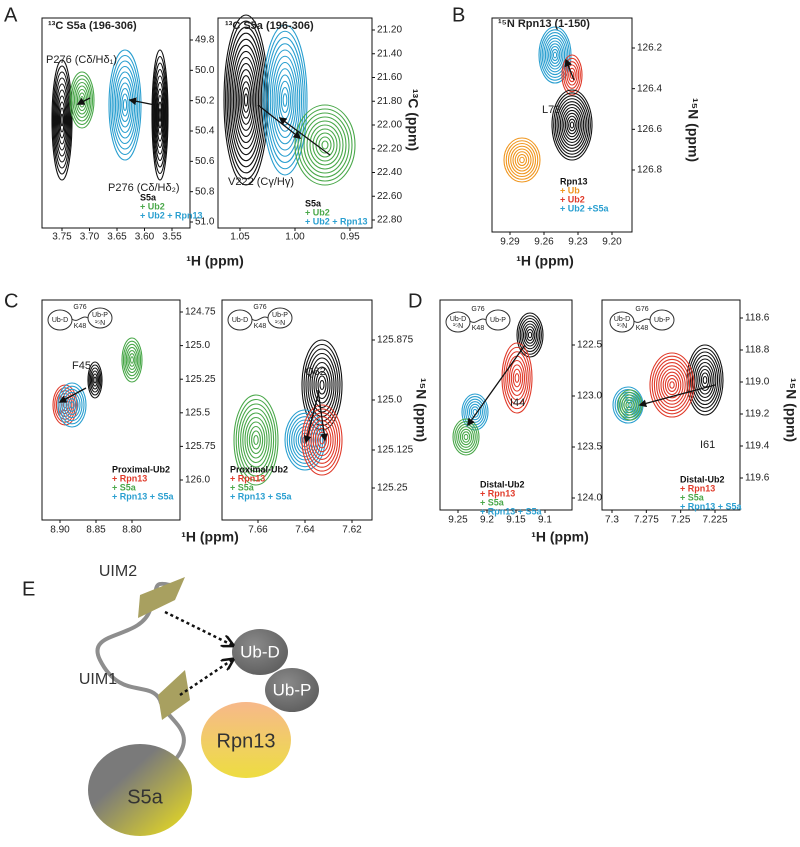 The height and width of the screenshot is (847, 800). I want to click on panel-letter: A, so click(11, 15).